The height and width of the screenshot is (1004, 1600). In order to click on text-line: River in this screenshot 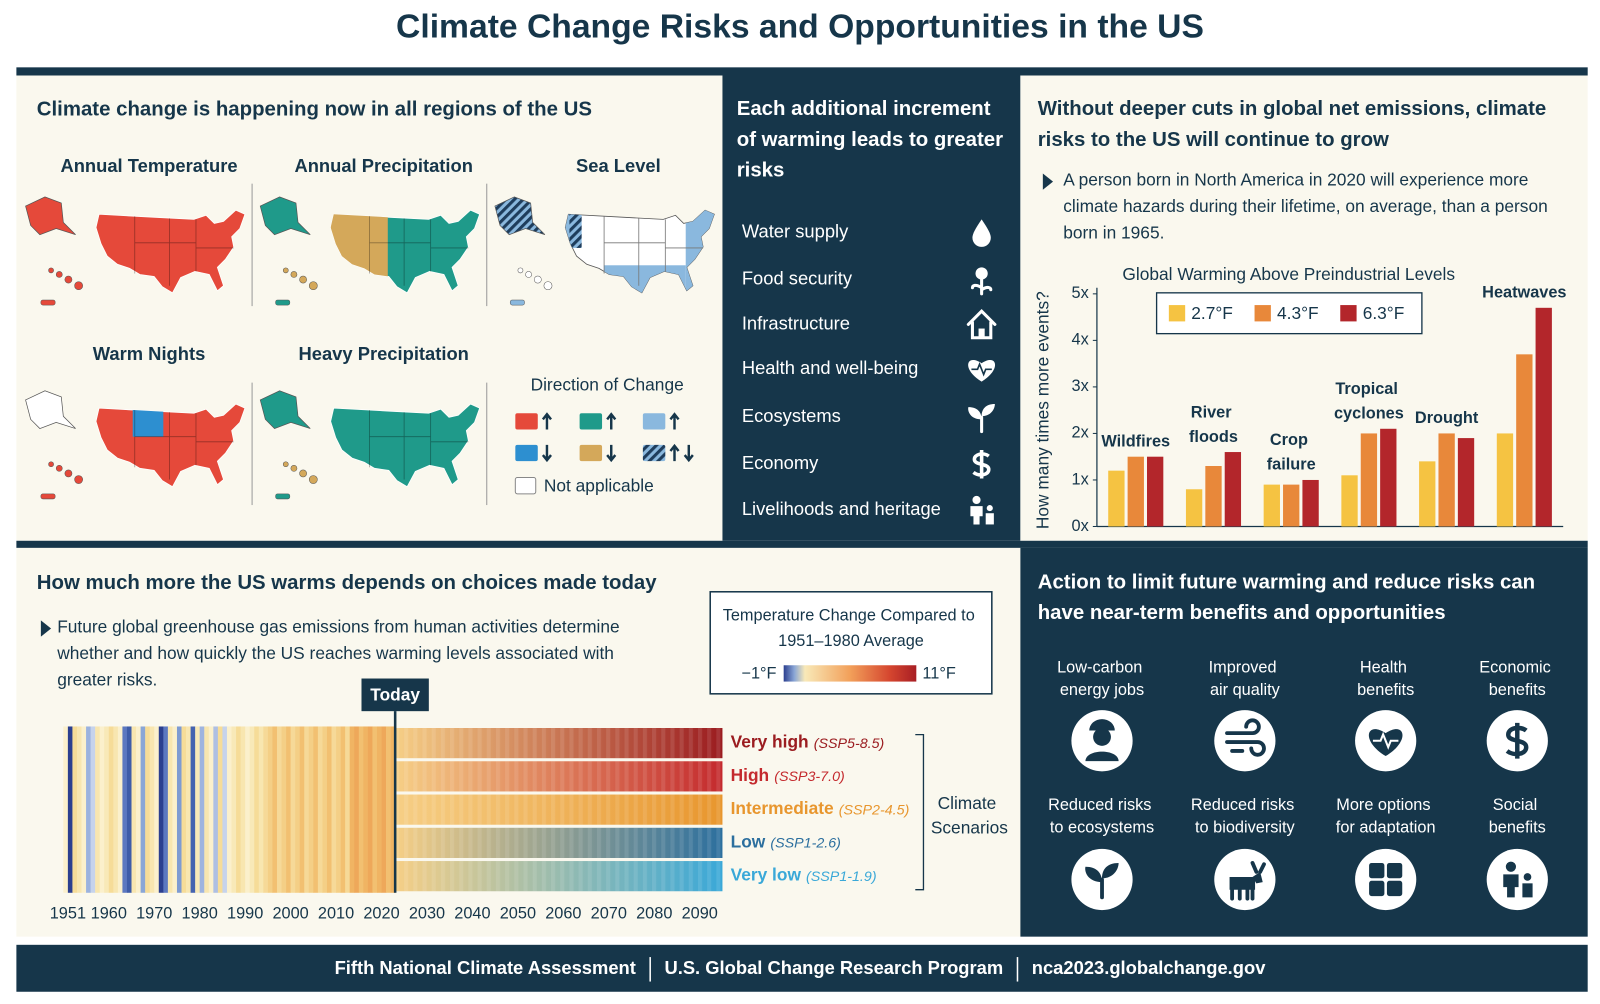, I will do `click(1213, 413)`.